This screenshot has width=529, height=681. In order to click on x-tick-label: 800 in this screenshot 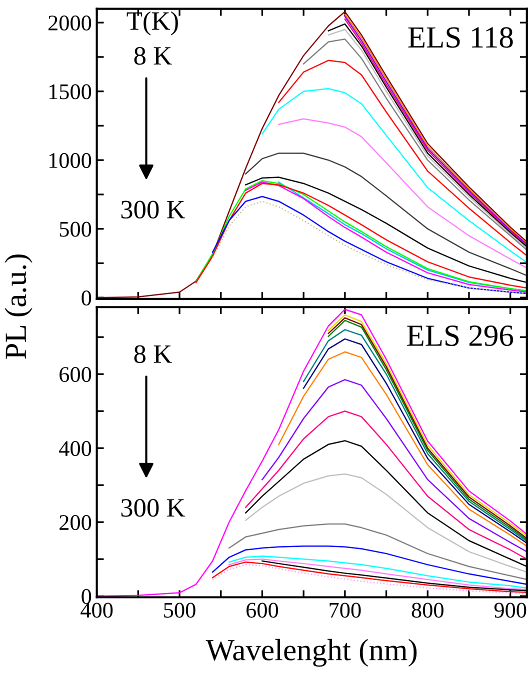, I will do `click(428, 610)`.